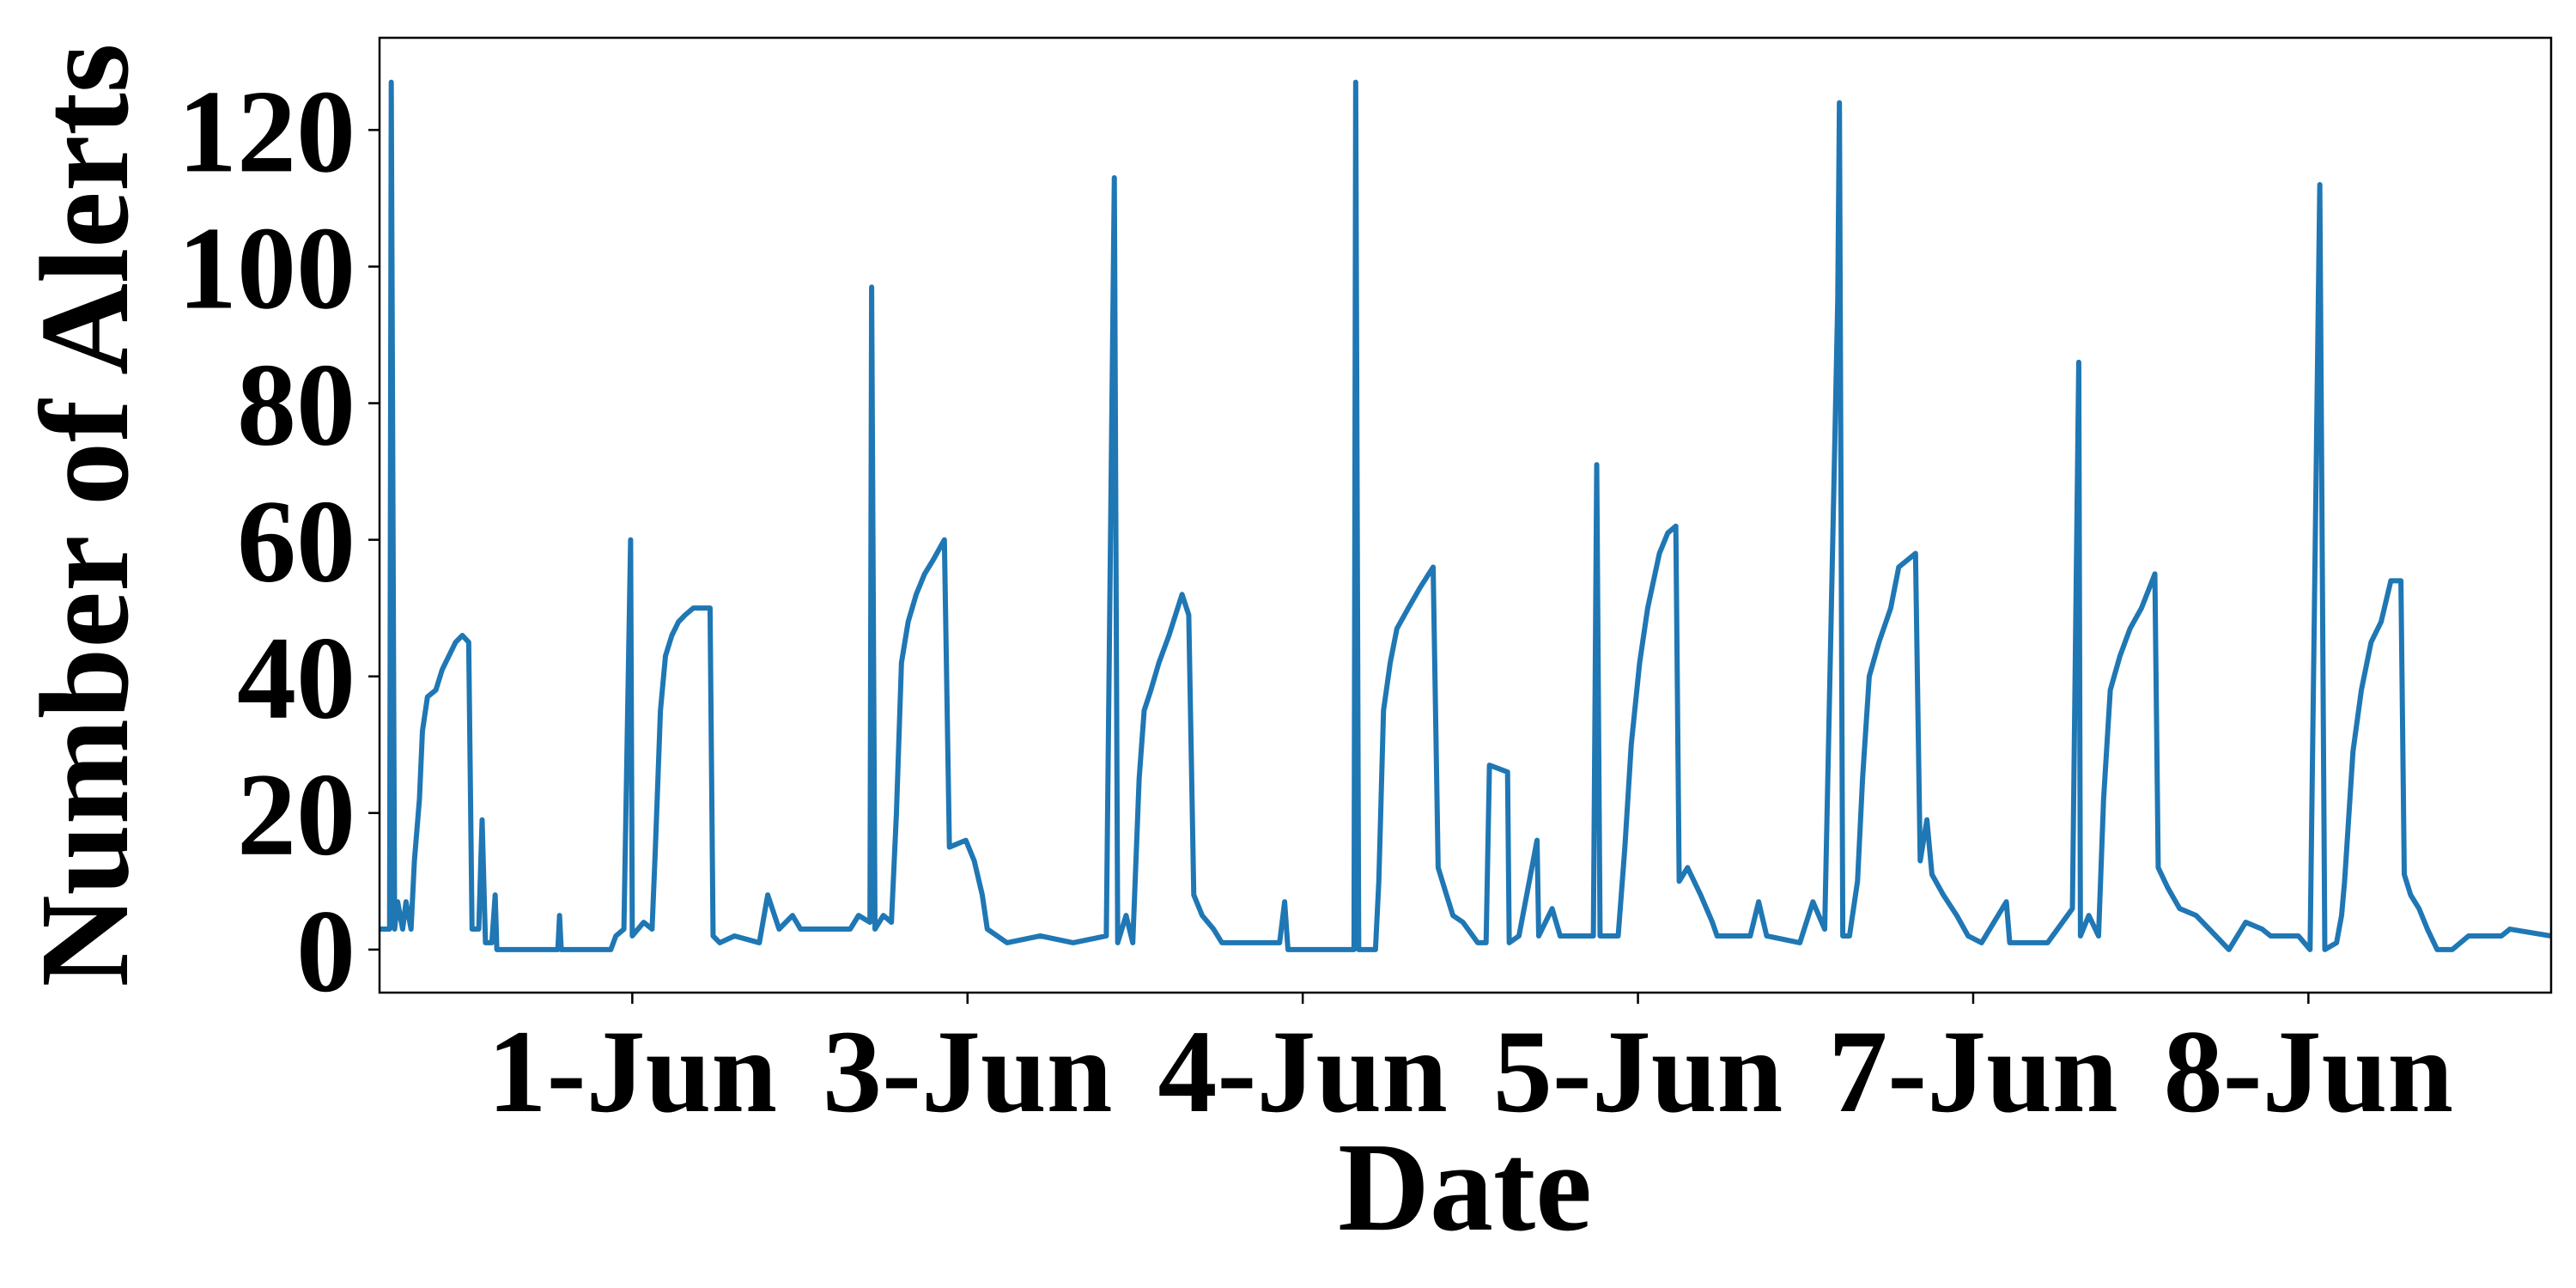 The width and height of the screenshot is (2576, 1288). I want to click on y-tick-label: 60, so click(296, 541).